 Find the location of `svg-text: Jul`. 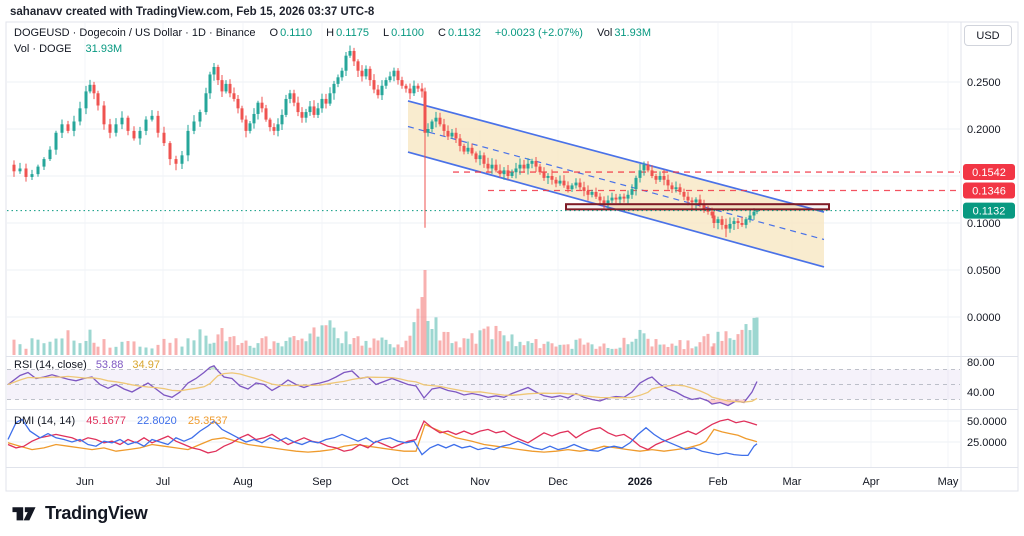

svg-text: Jul is located at coordinates (163, 482).